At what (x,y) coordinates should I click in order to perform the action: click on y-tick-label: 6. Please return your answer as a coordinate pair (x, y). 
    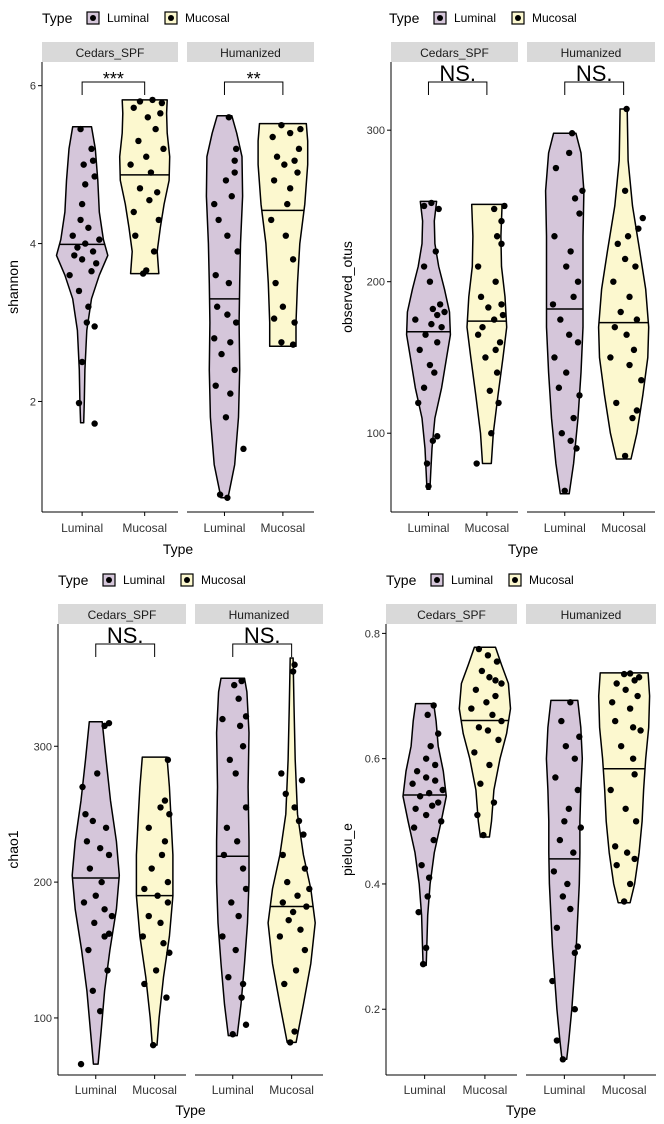
    Looking at the image, I should click on (33, 87).